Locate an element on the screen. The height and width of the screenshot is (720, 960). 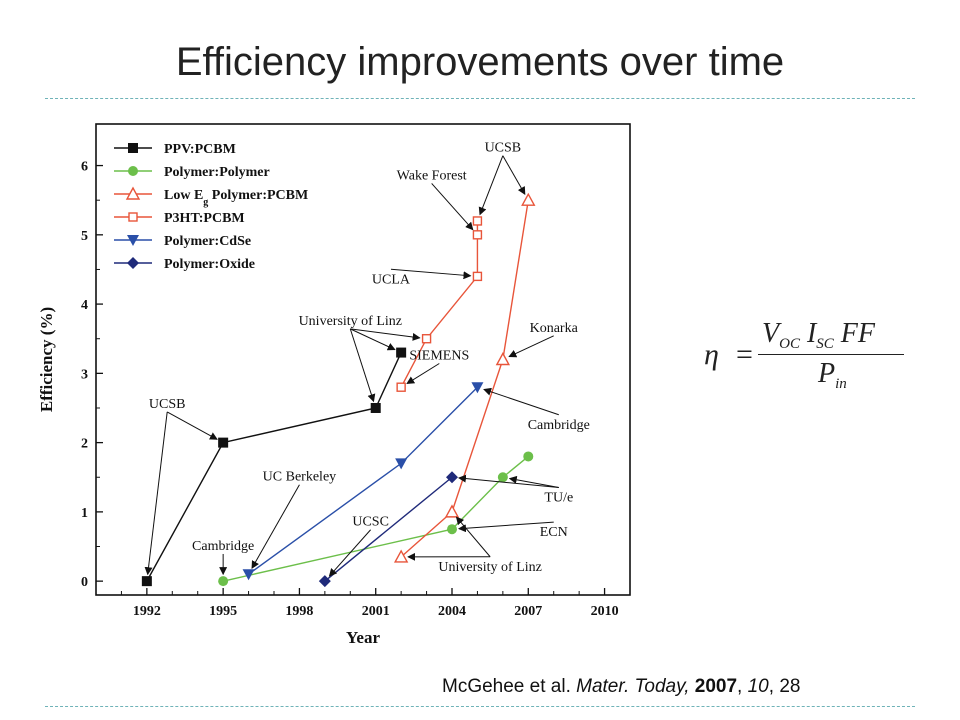
y-axis-label: Efficiency (%) is located at coordinates (46, 359).